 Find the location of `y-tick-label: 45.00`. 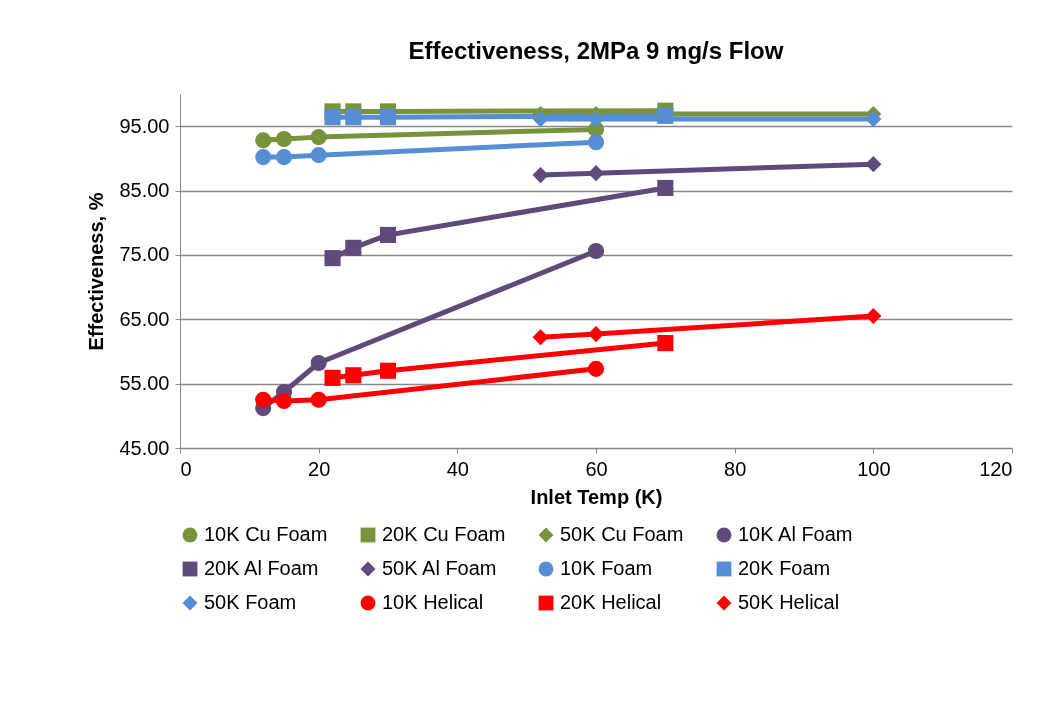

y-tick-label: 45.00 is located at coordinates (144, 447).